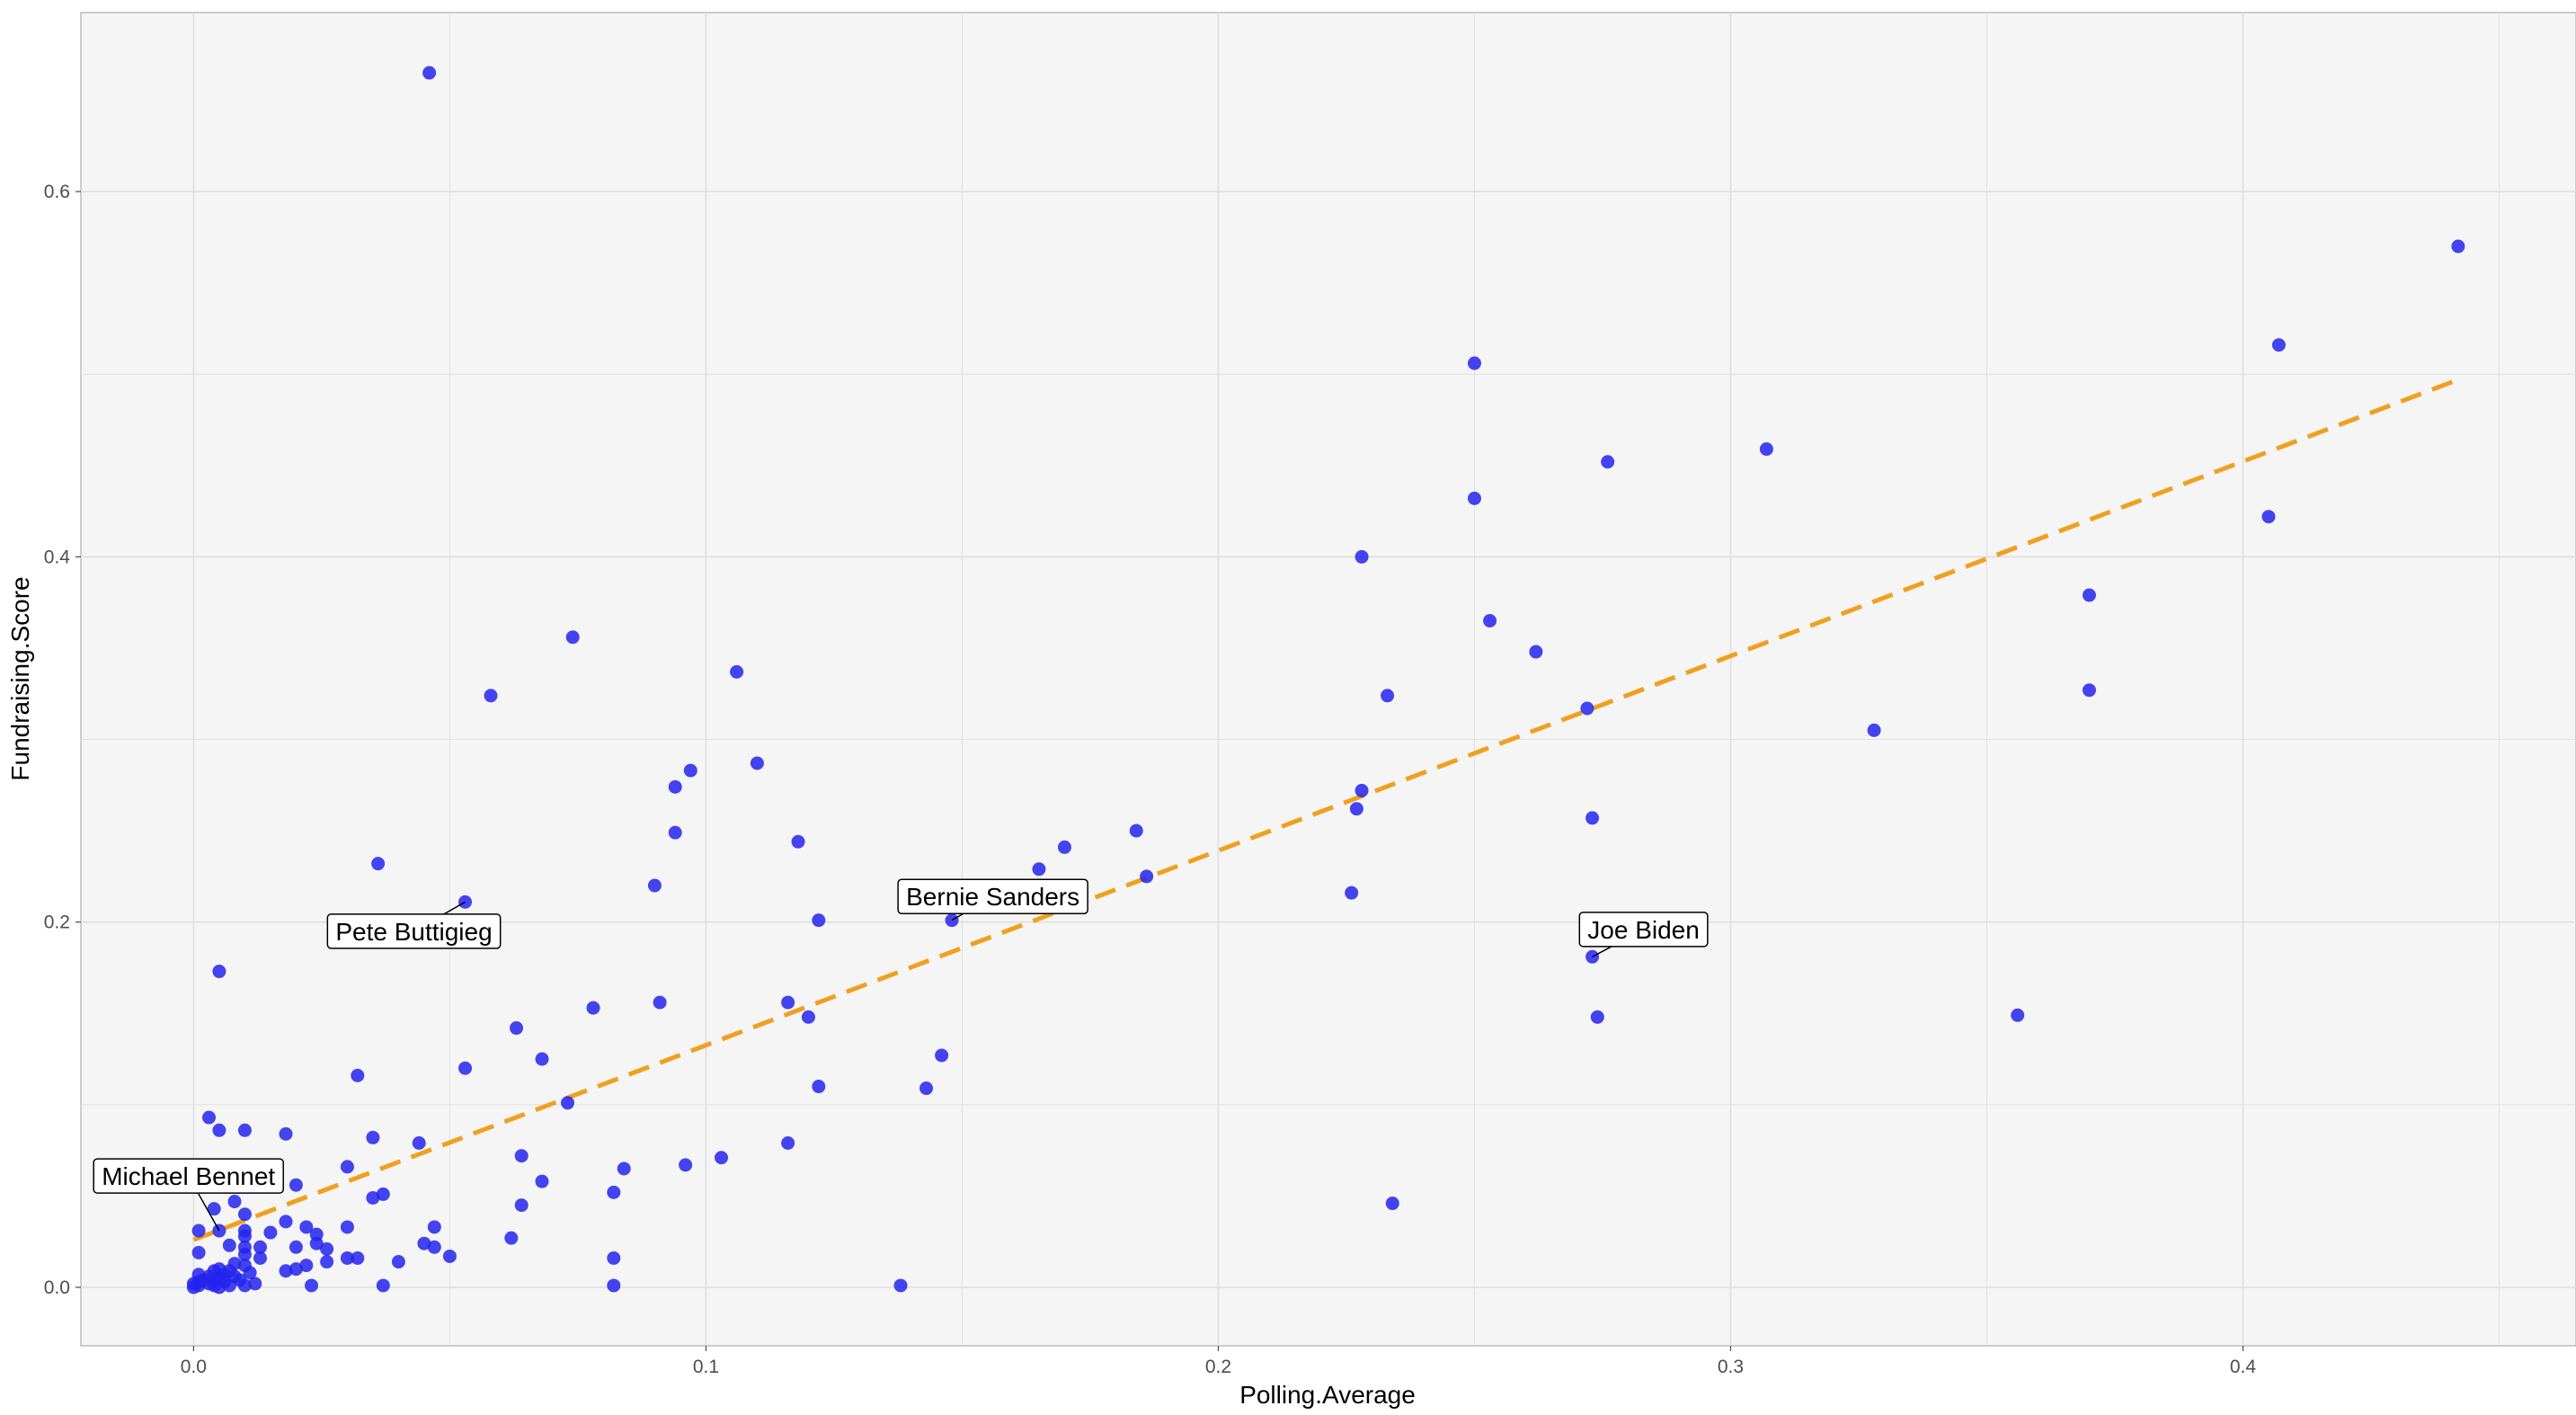 This screenshot has width=2576, height=1415. What do you see at coordinates (1327, 1395) in the screenshot?
I see `x-axis-title: Polling.Average` at bounding box center [1327, 1395].